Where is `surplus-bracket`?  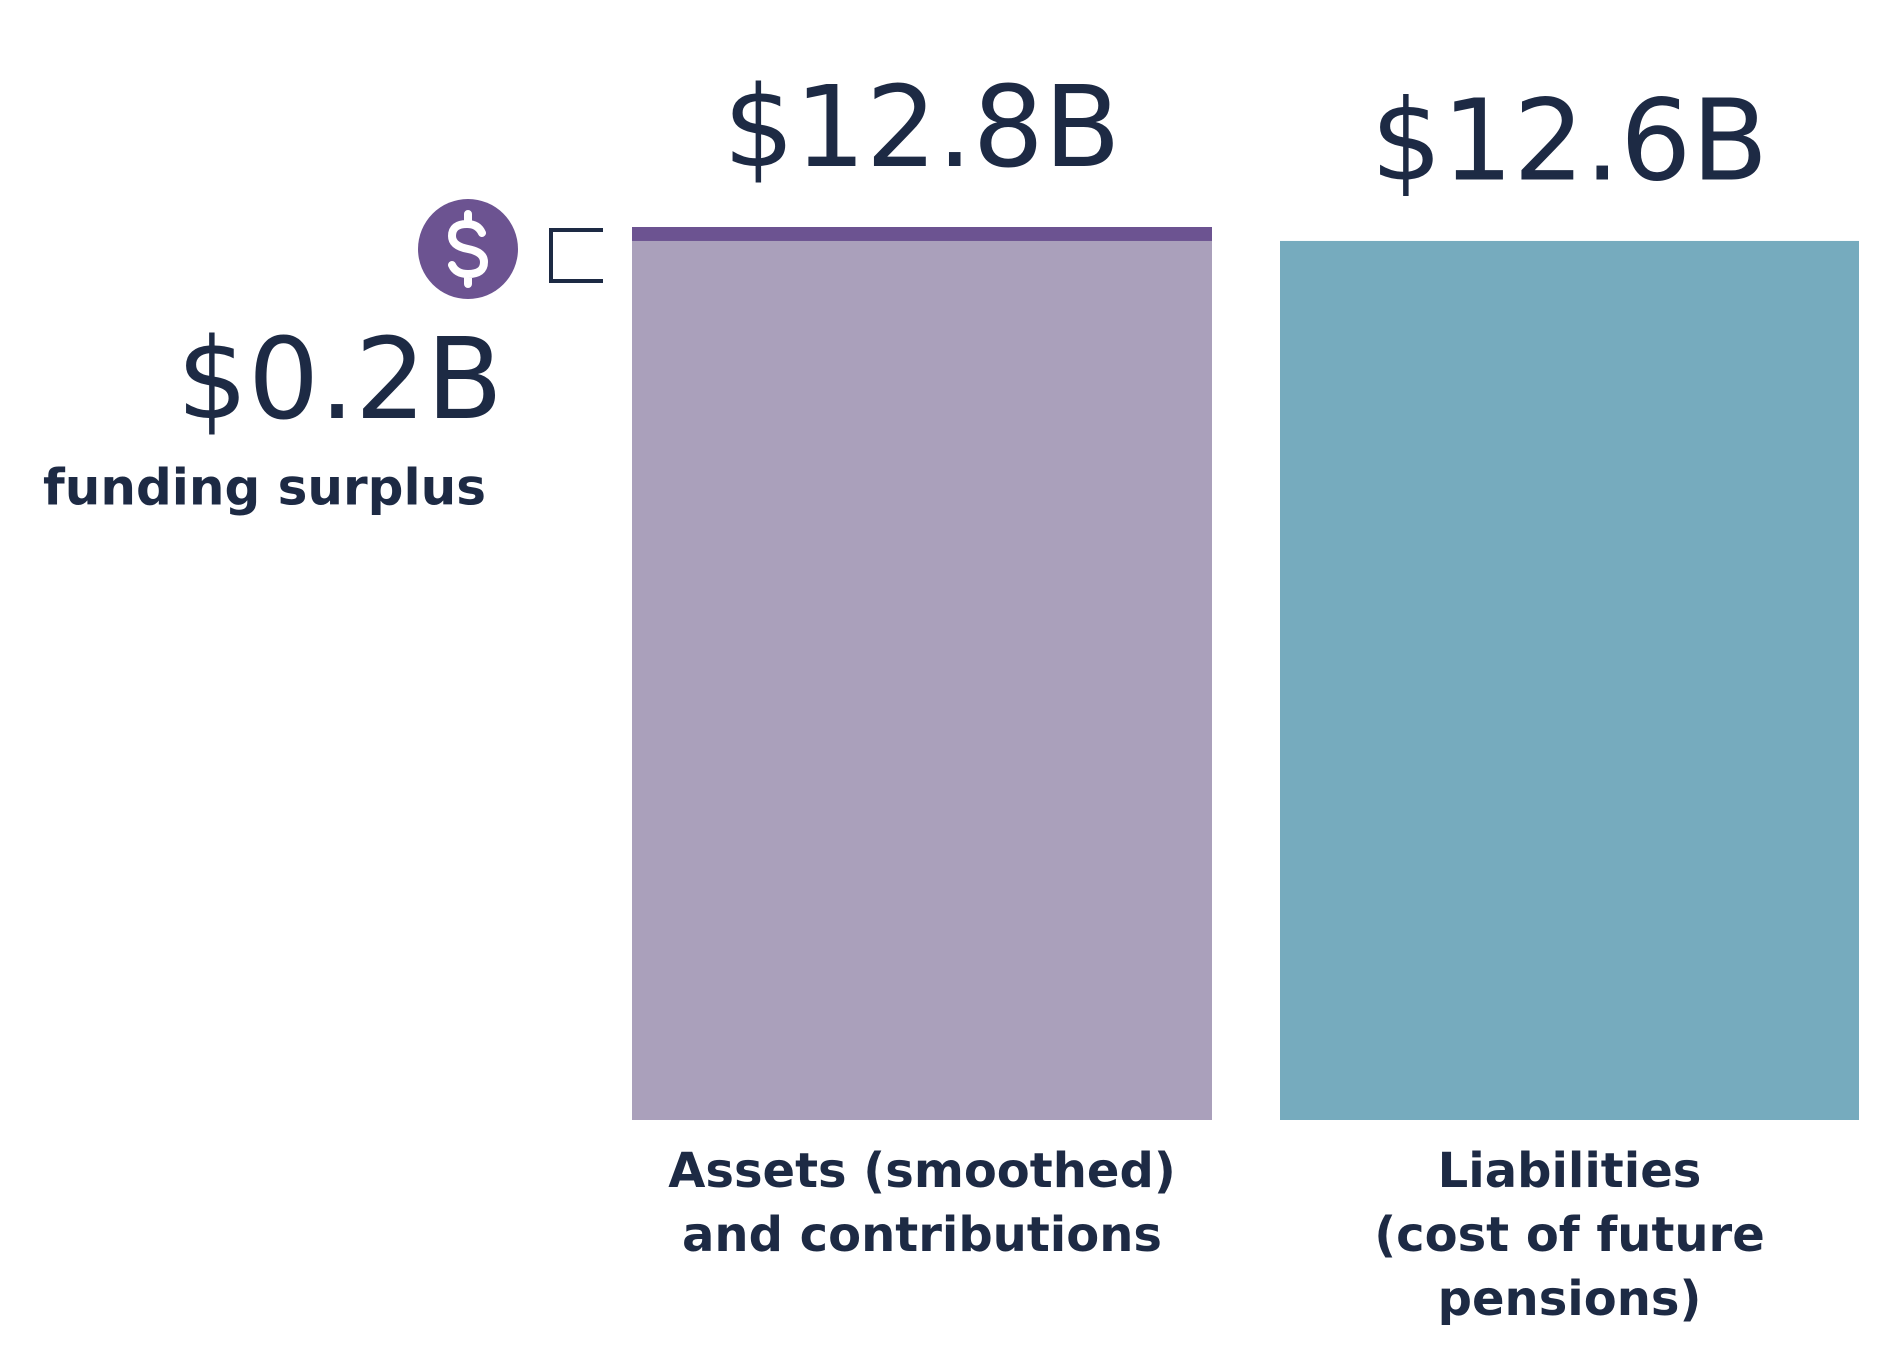
surplus-bracket is located at coordinates (576, 255).